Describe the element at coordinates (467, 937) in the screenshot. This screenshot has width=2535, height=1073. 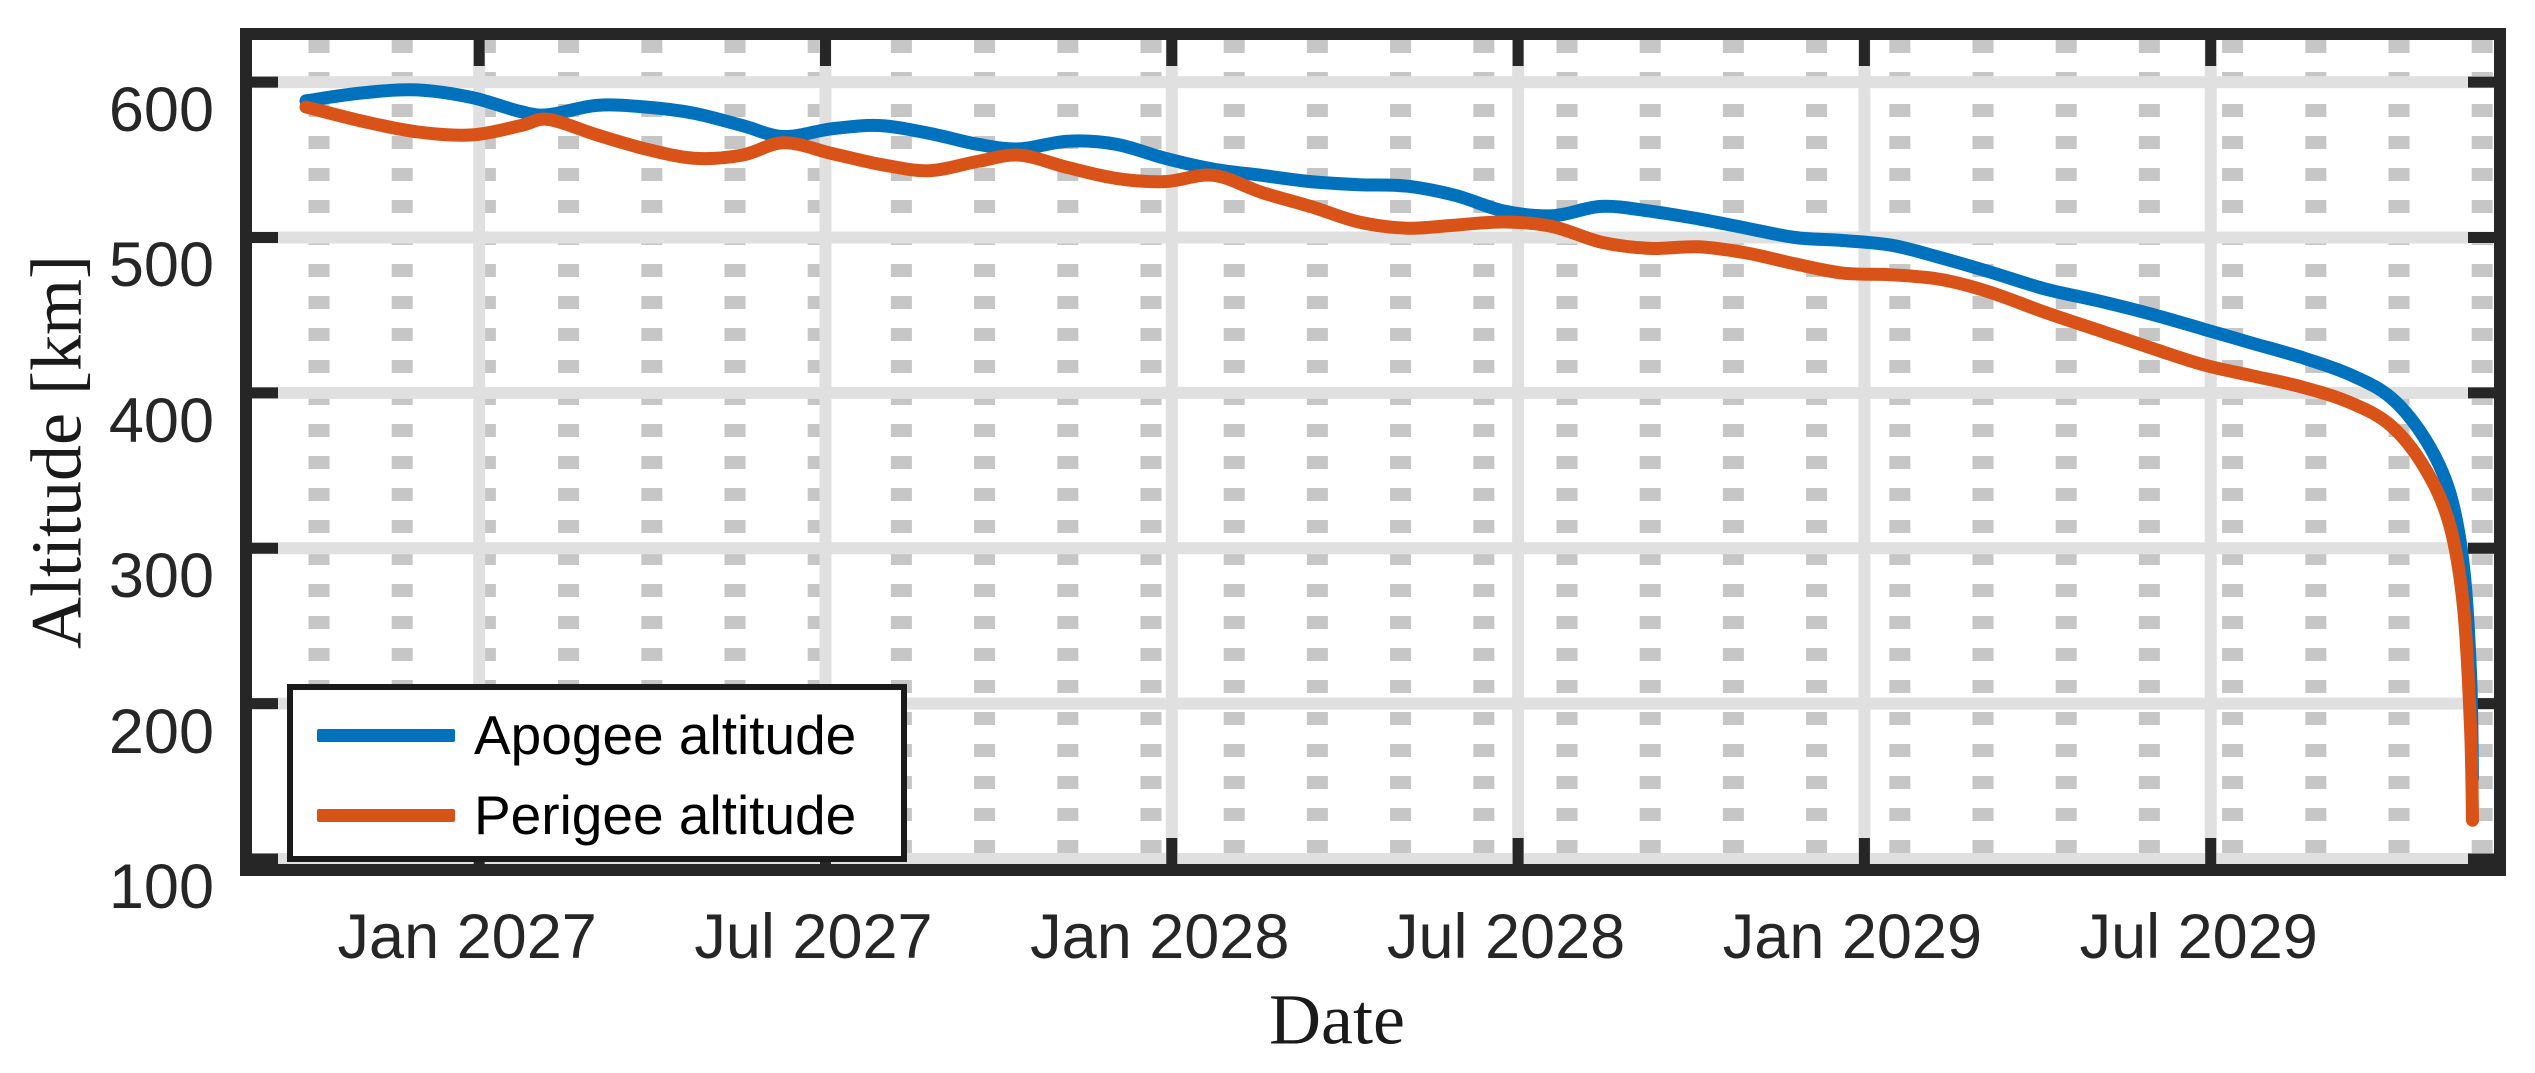
I see `x-tick-label-jan-2027: Jan 2027` at that location.